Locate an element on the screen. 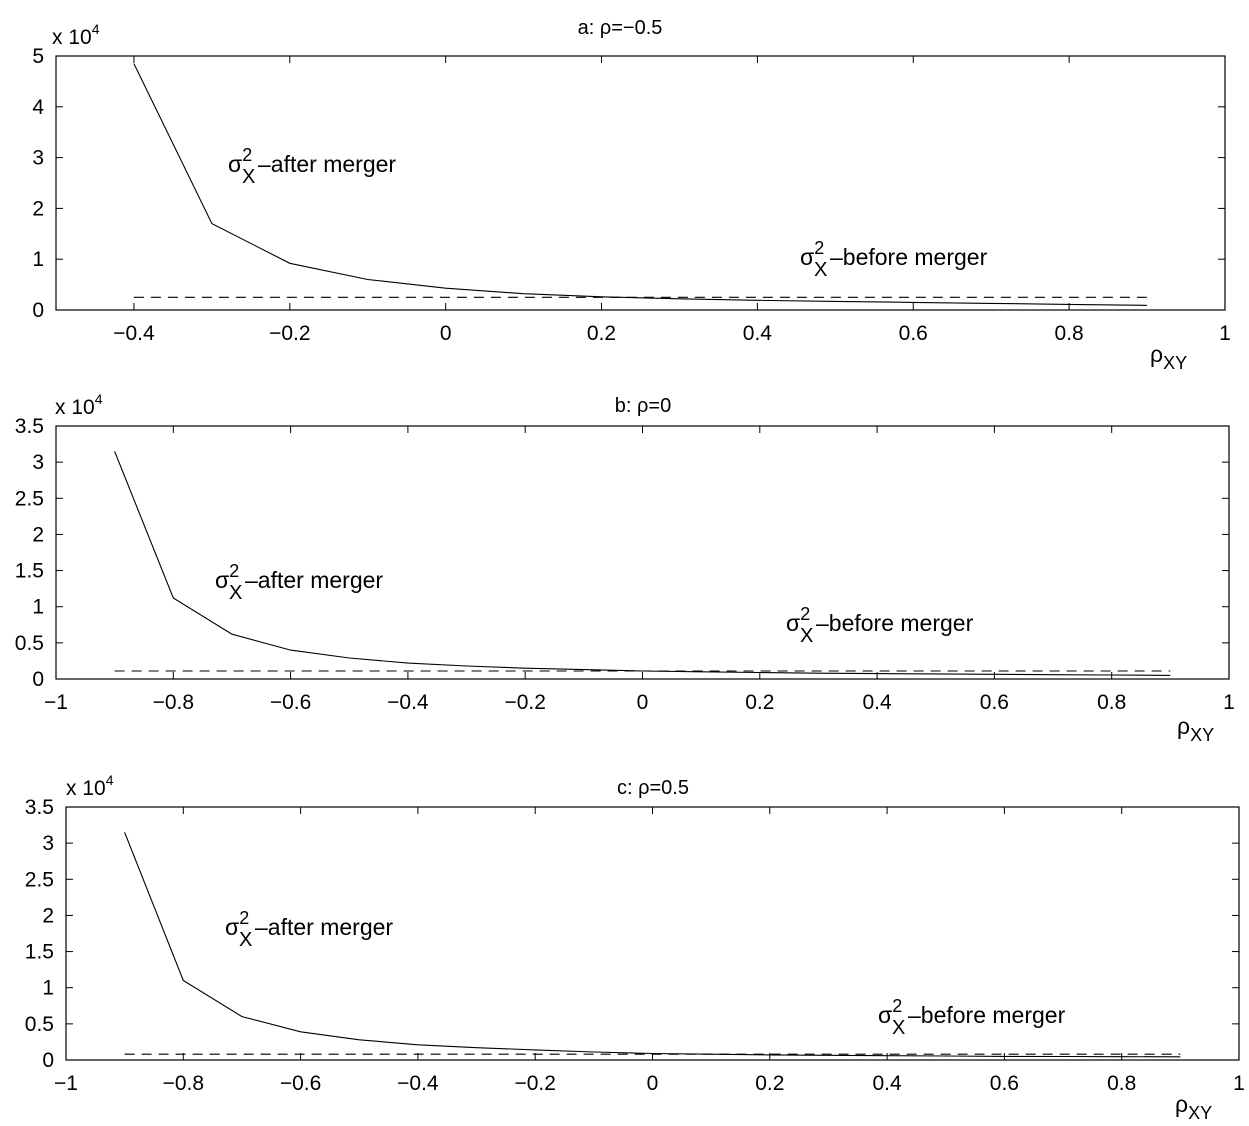 This screenshot has width=1249, height=1126. y-tick-label: 5 is located at coordinates (38, 56).